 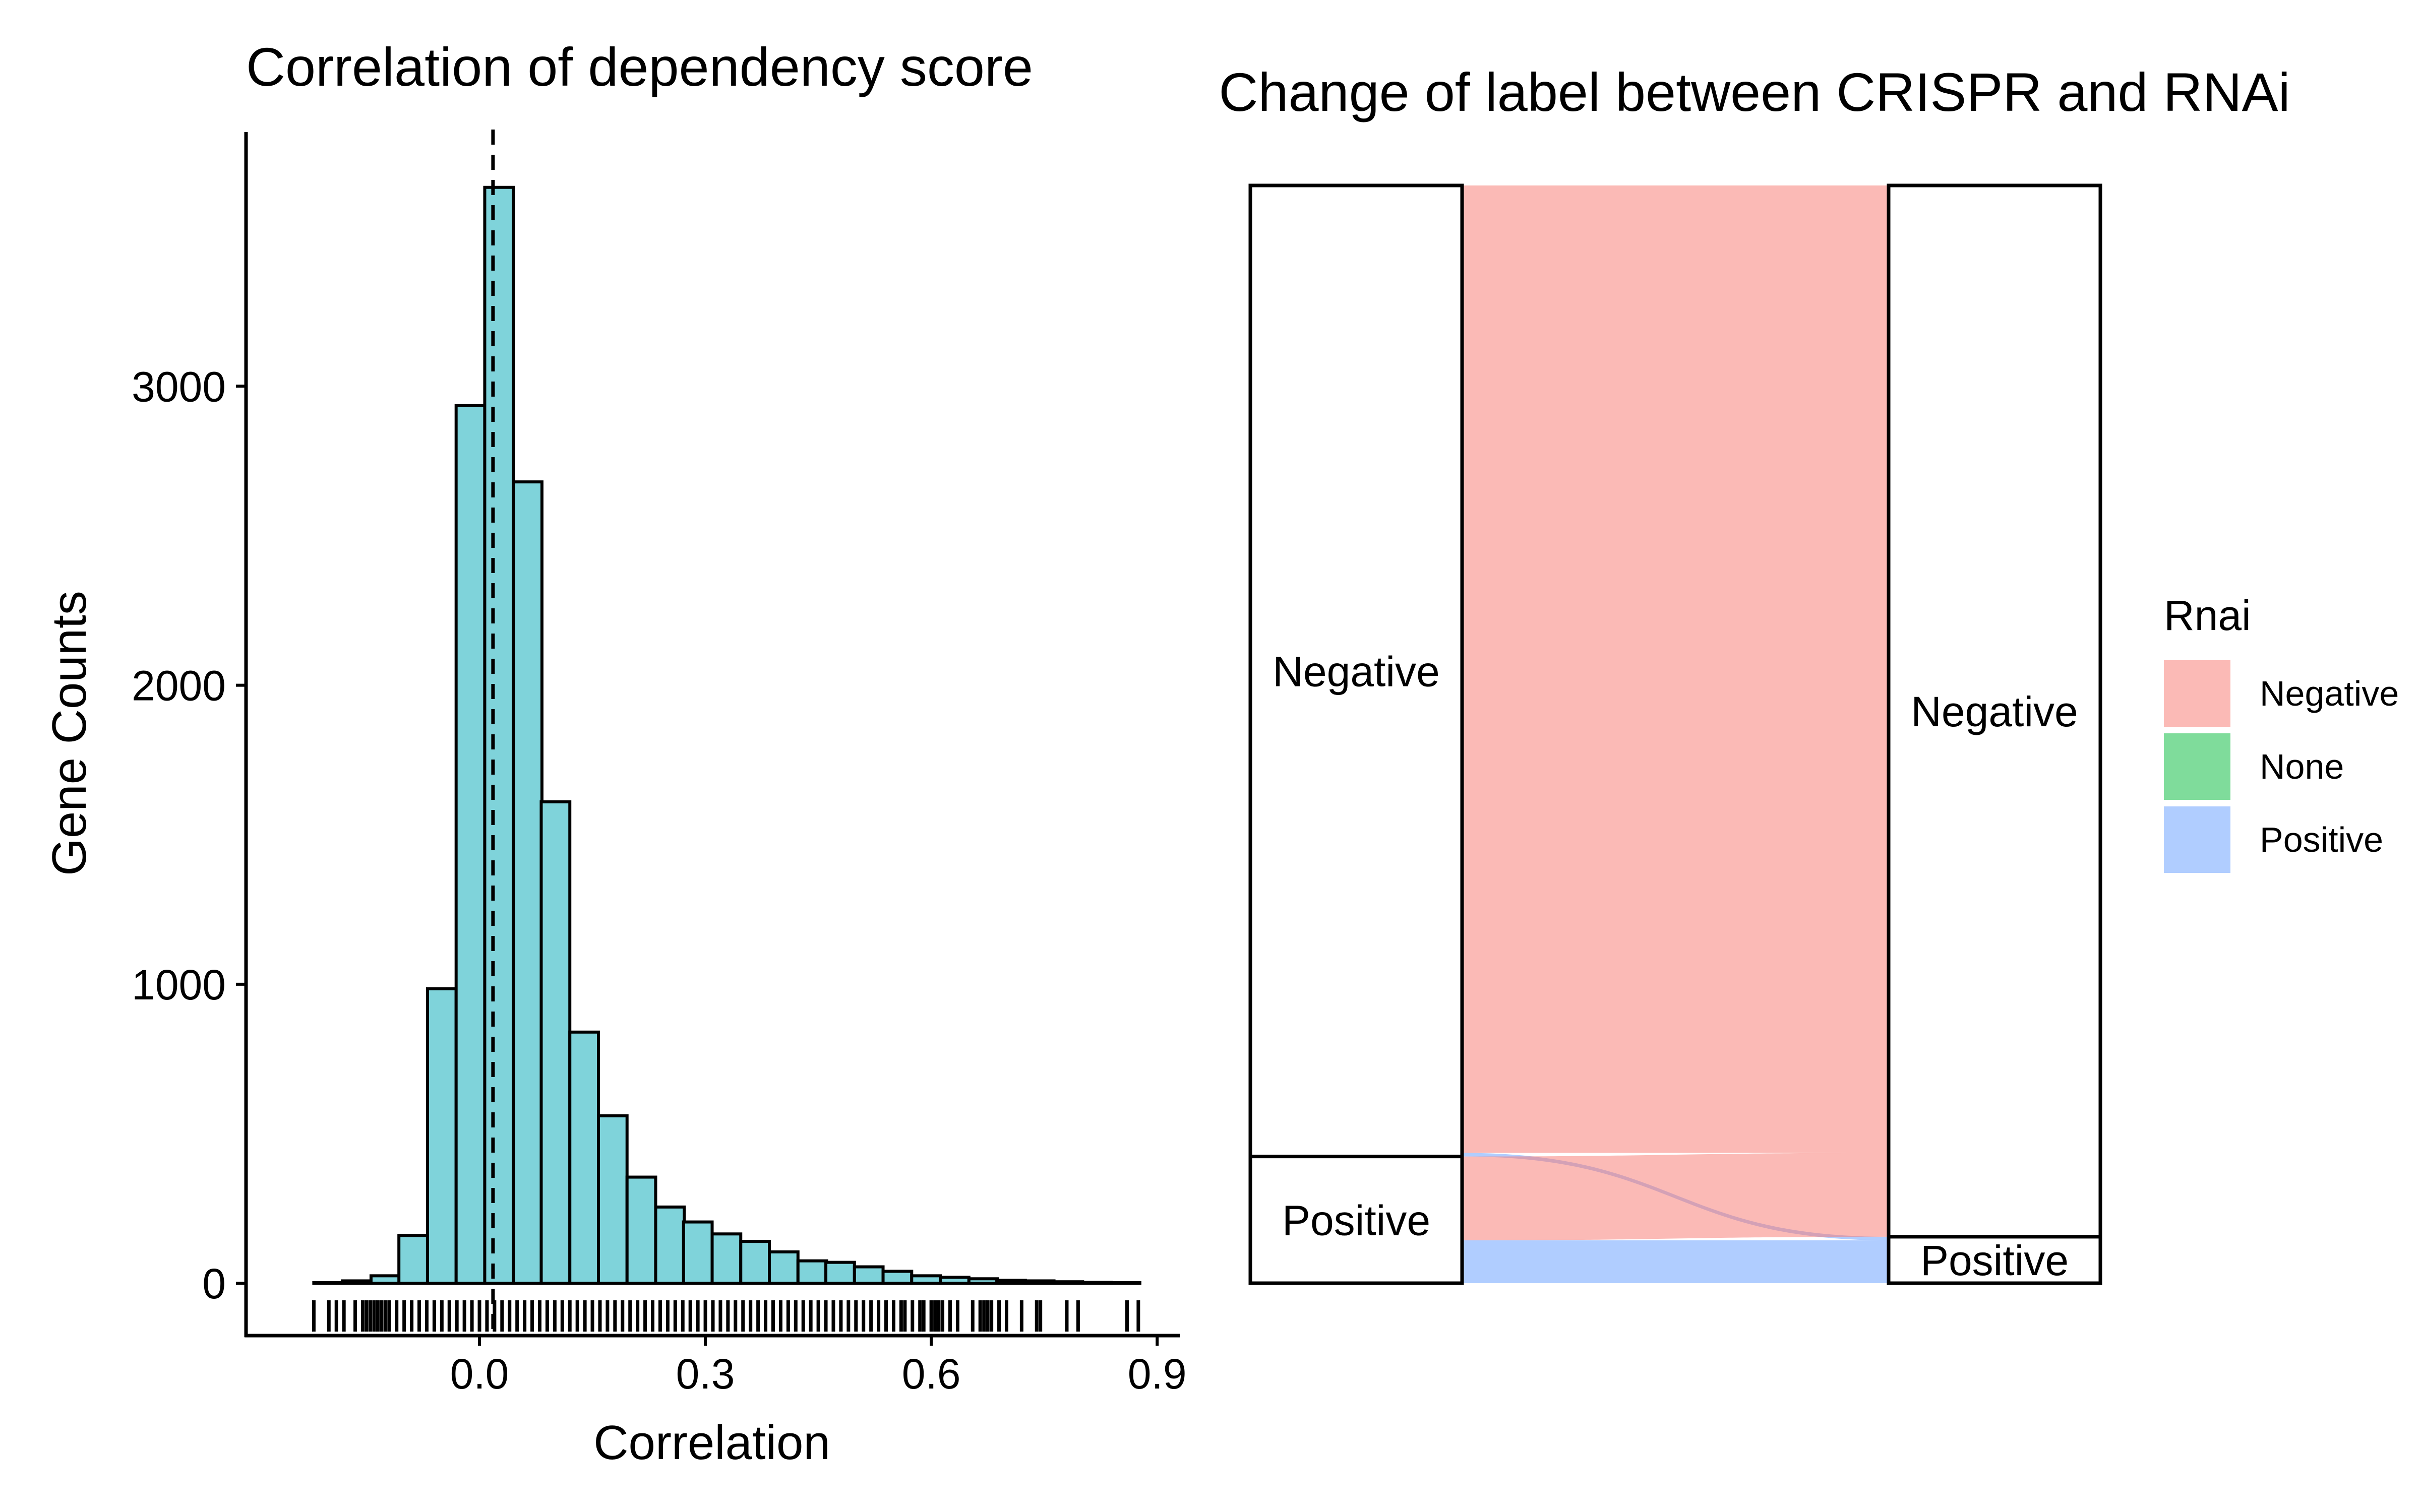 I want to click on x-tick-label: 0.6, so click(x=931, y=1374).